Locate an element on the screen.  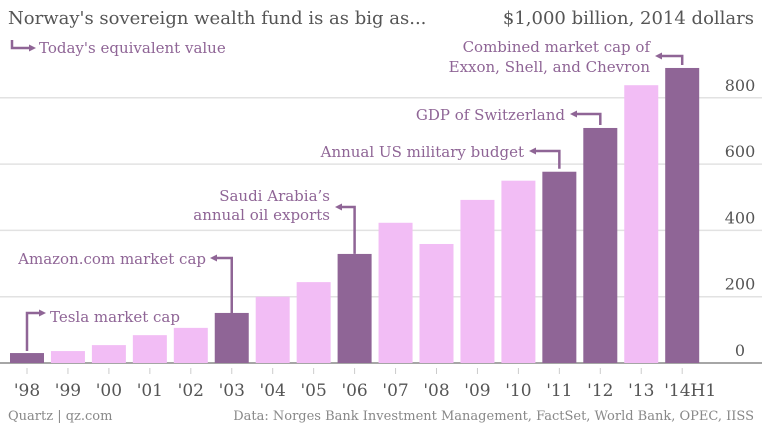
annotation-label: Tesla market cap is located at coordinates (115, 317).